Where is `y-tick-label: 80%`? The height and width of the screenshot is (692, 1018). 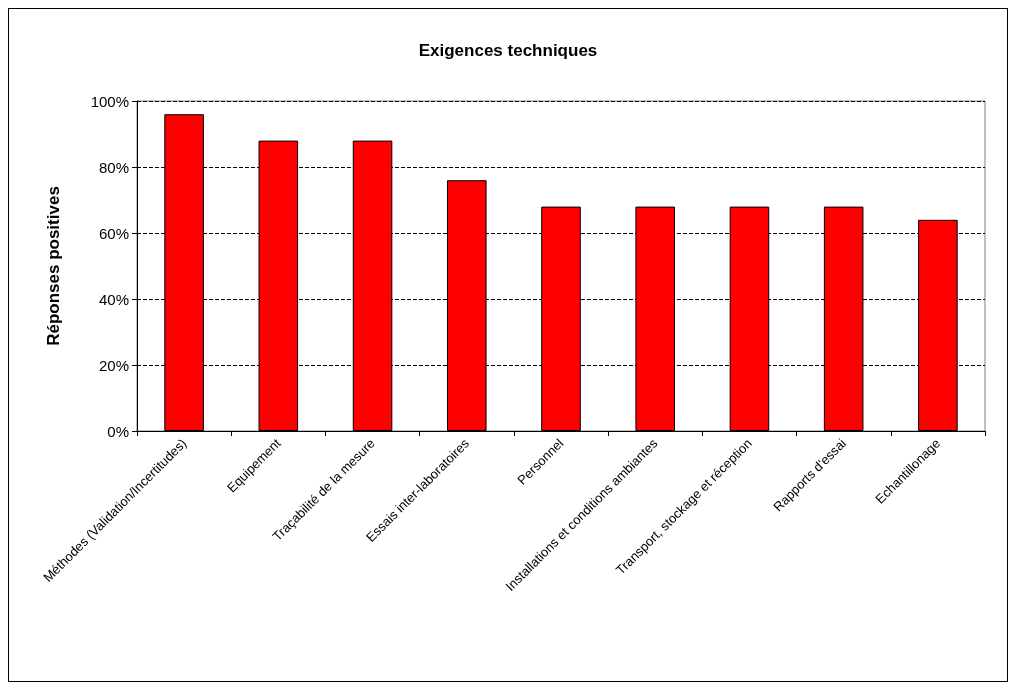
y-tick-label: 80% is located at coordinates (113, 167).